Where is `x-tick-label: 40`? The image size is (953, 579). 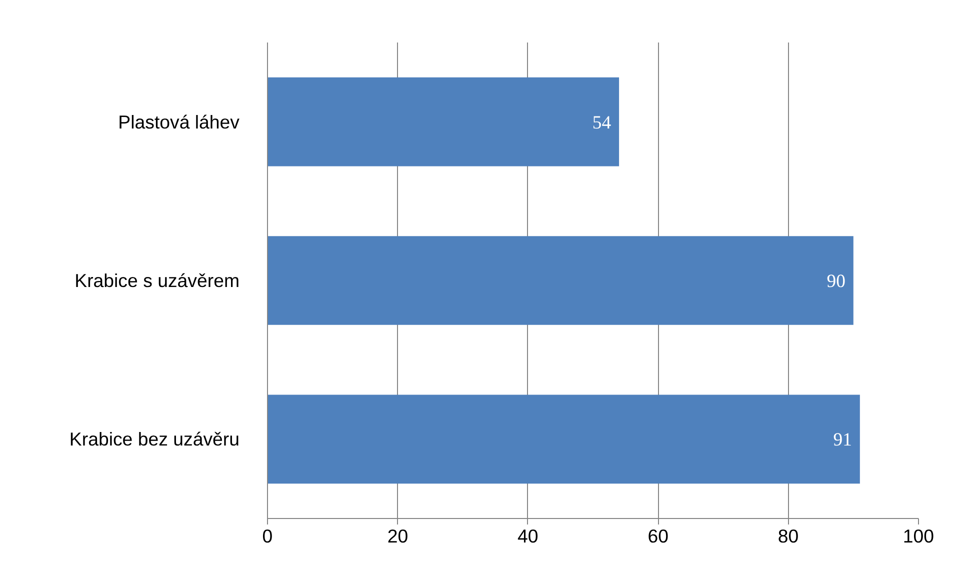
x-tick-label: 40 is located at coordinates (528, 536).